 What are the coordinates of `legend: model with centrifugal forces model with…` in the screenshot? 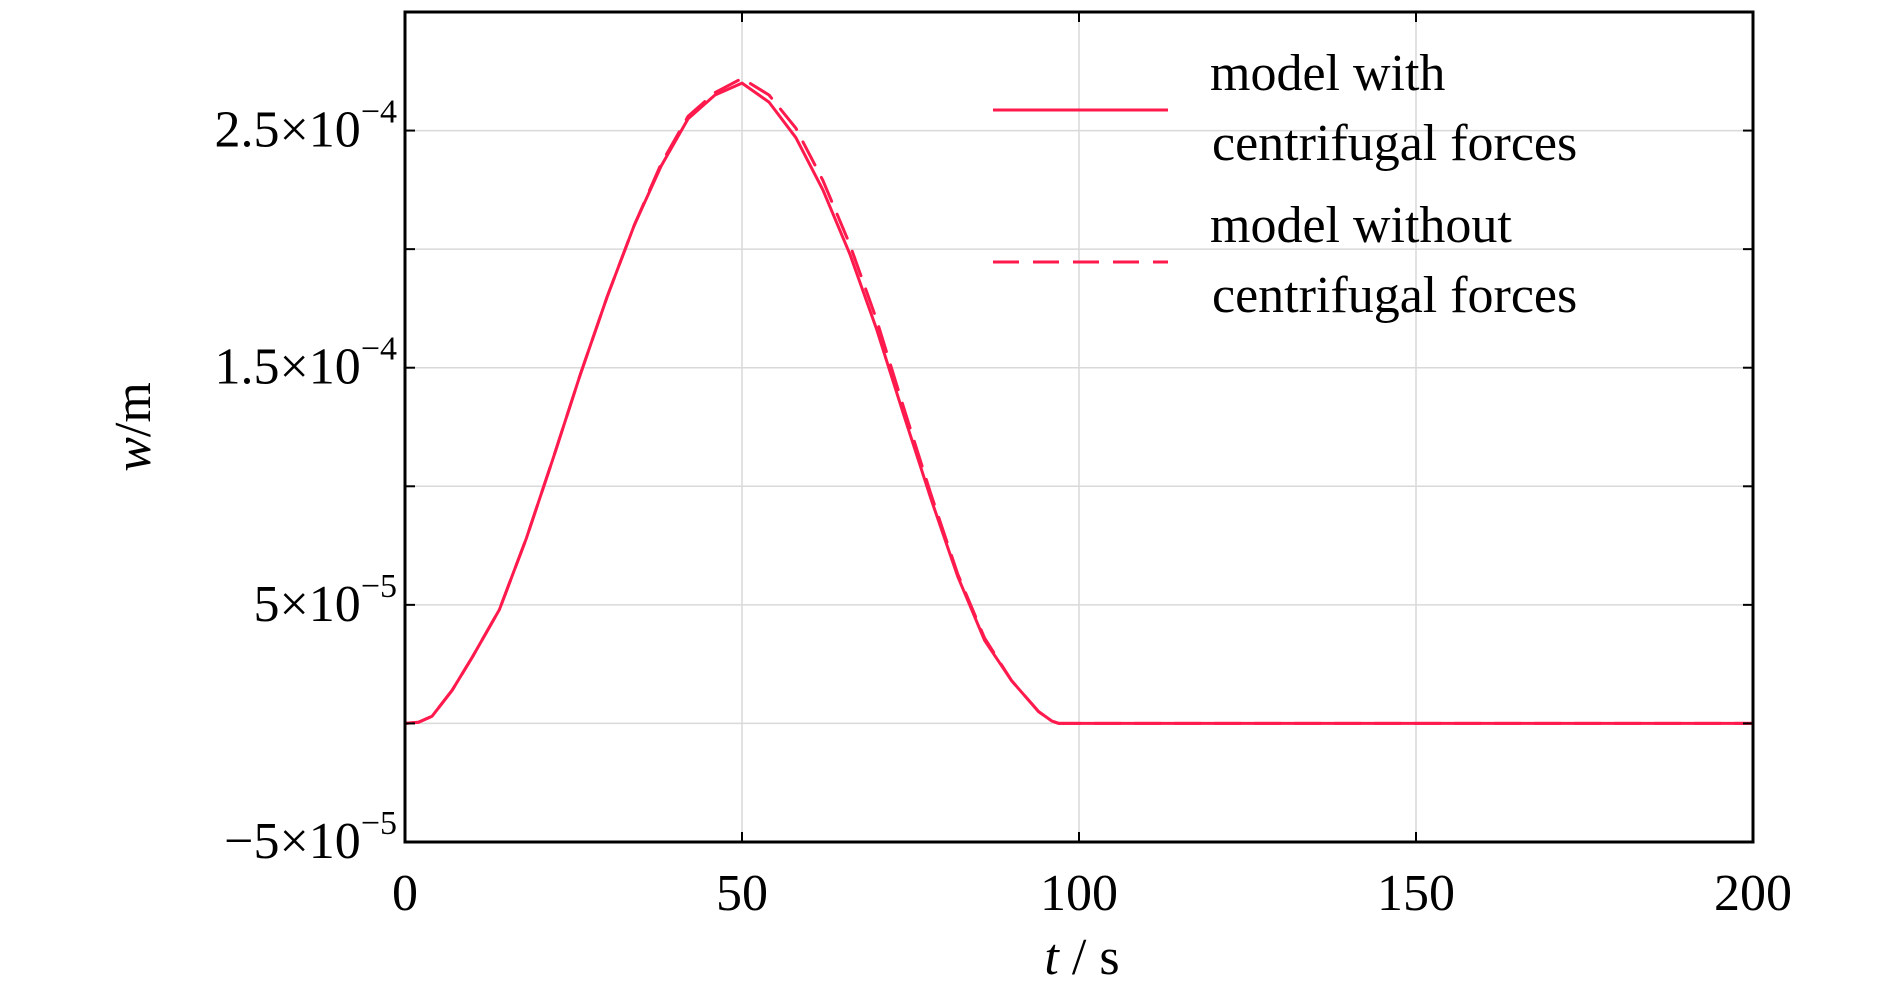 It's located at (1285, 184).